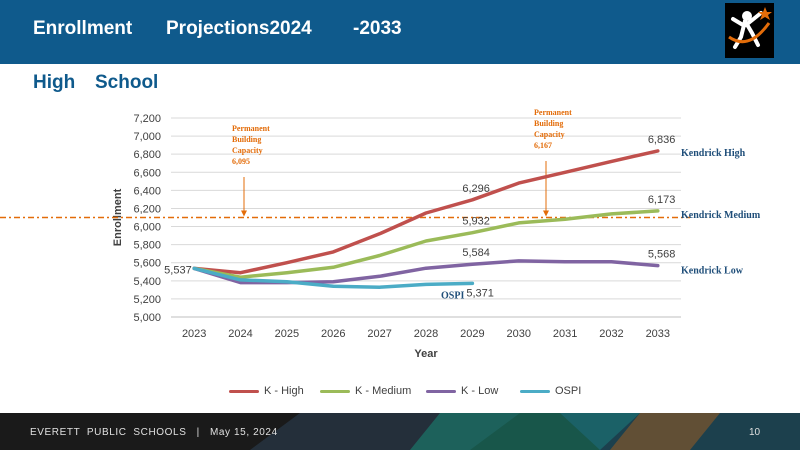  What do you see at coordinates (518, 334) in the screenshot?
I see `x-tick-label: 2030` at bounding box center [518, 334].